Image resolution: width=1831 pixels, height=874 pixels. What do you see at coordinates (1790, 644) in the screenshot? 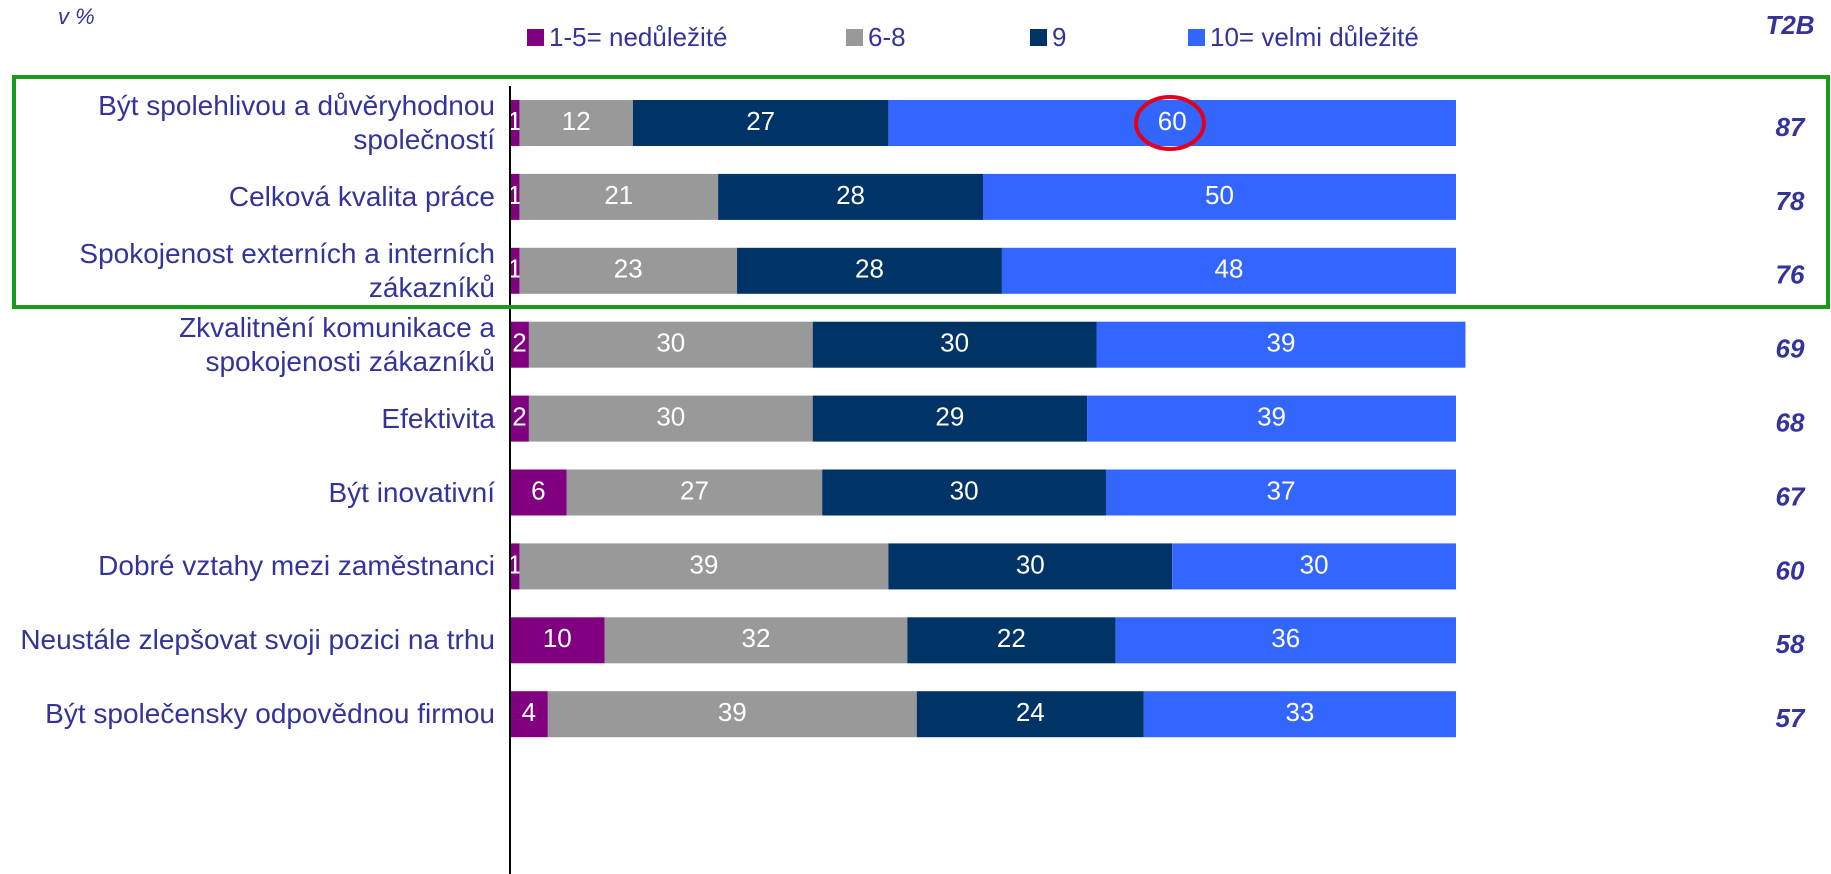
I see `t2b-value: 58` at bounding box center [1790, 644].